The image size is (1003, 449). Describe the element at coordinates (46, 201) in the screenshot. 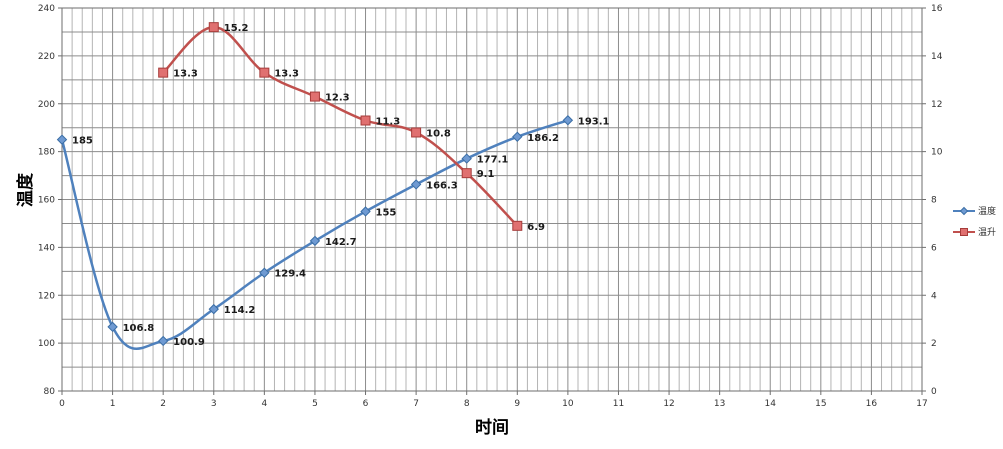

I see `y-left-tick-label: 160` at that location.